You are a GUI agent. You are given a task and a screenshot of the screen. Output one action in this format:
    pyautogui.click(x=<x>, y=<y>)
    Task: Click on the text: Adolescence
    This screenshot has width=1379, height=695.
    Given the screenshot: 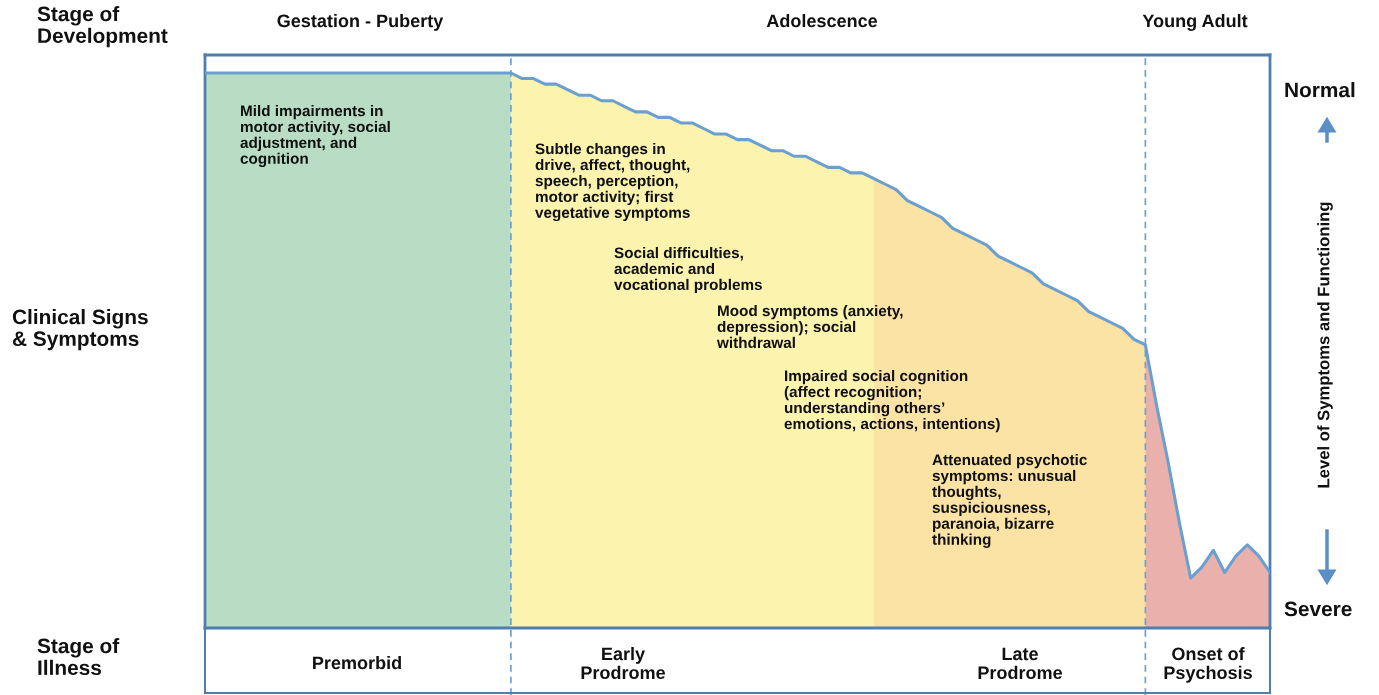 What is the action you would take?
    pyautogui.click(x=822, y=21)
    